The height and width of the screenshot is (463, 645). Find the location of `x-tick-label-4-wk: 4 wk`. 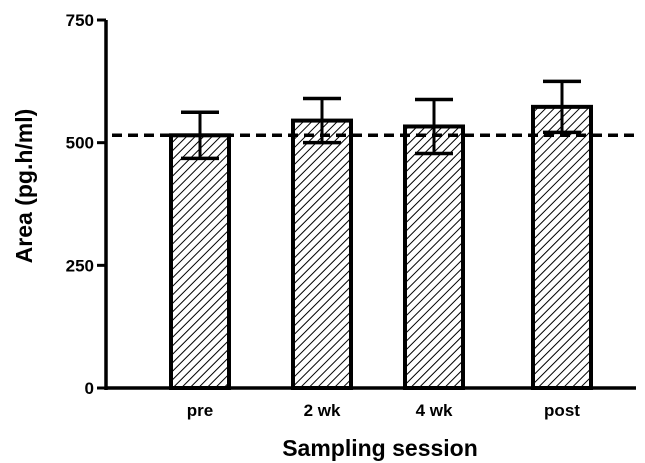

x-tick-label-4-wk: 4 wk is located at coordinates (434, 410).